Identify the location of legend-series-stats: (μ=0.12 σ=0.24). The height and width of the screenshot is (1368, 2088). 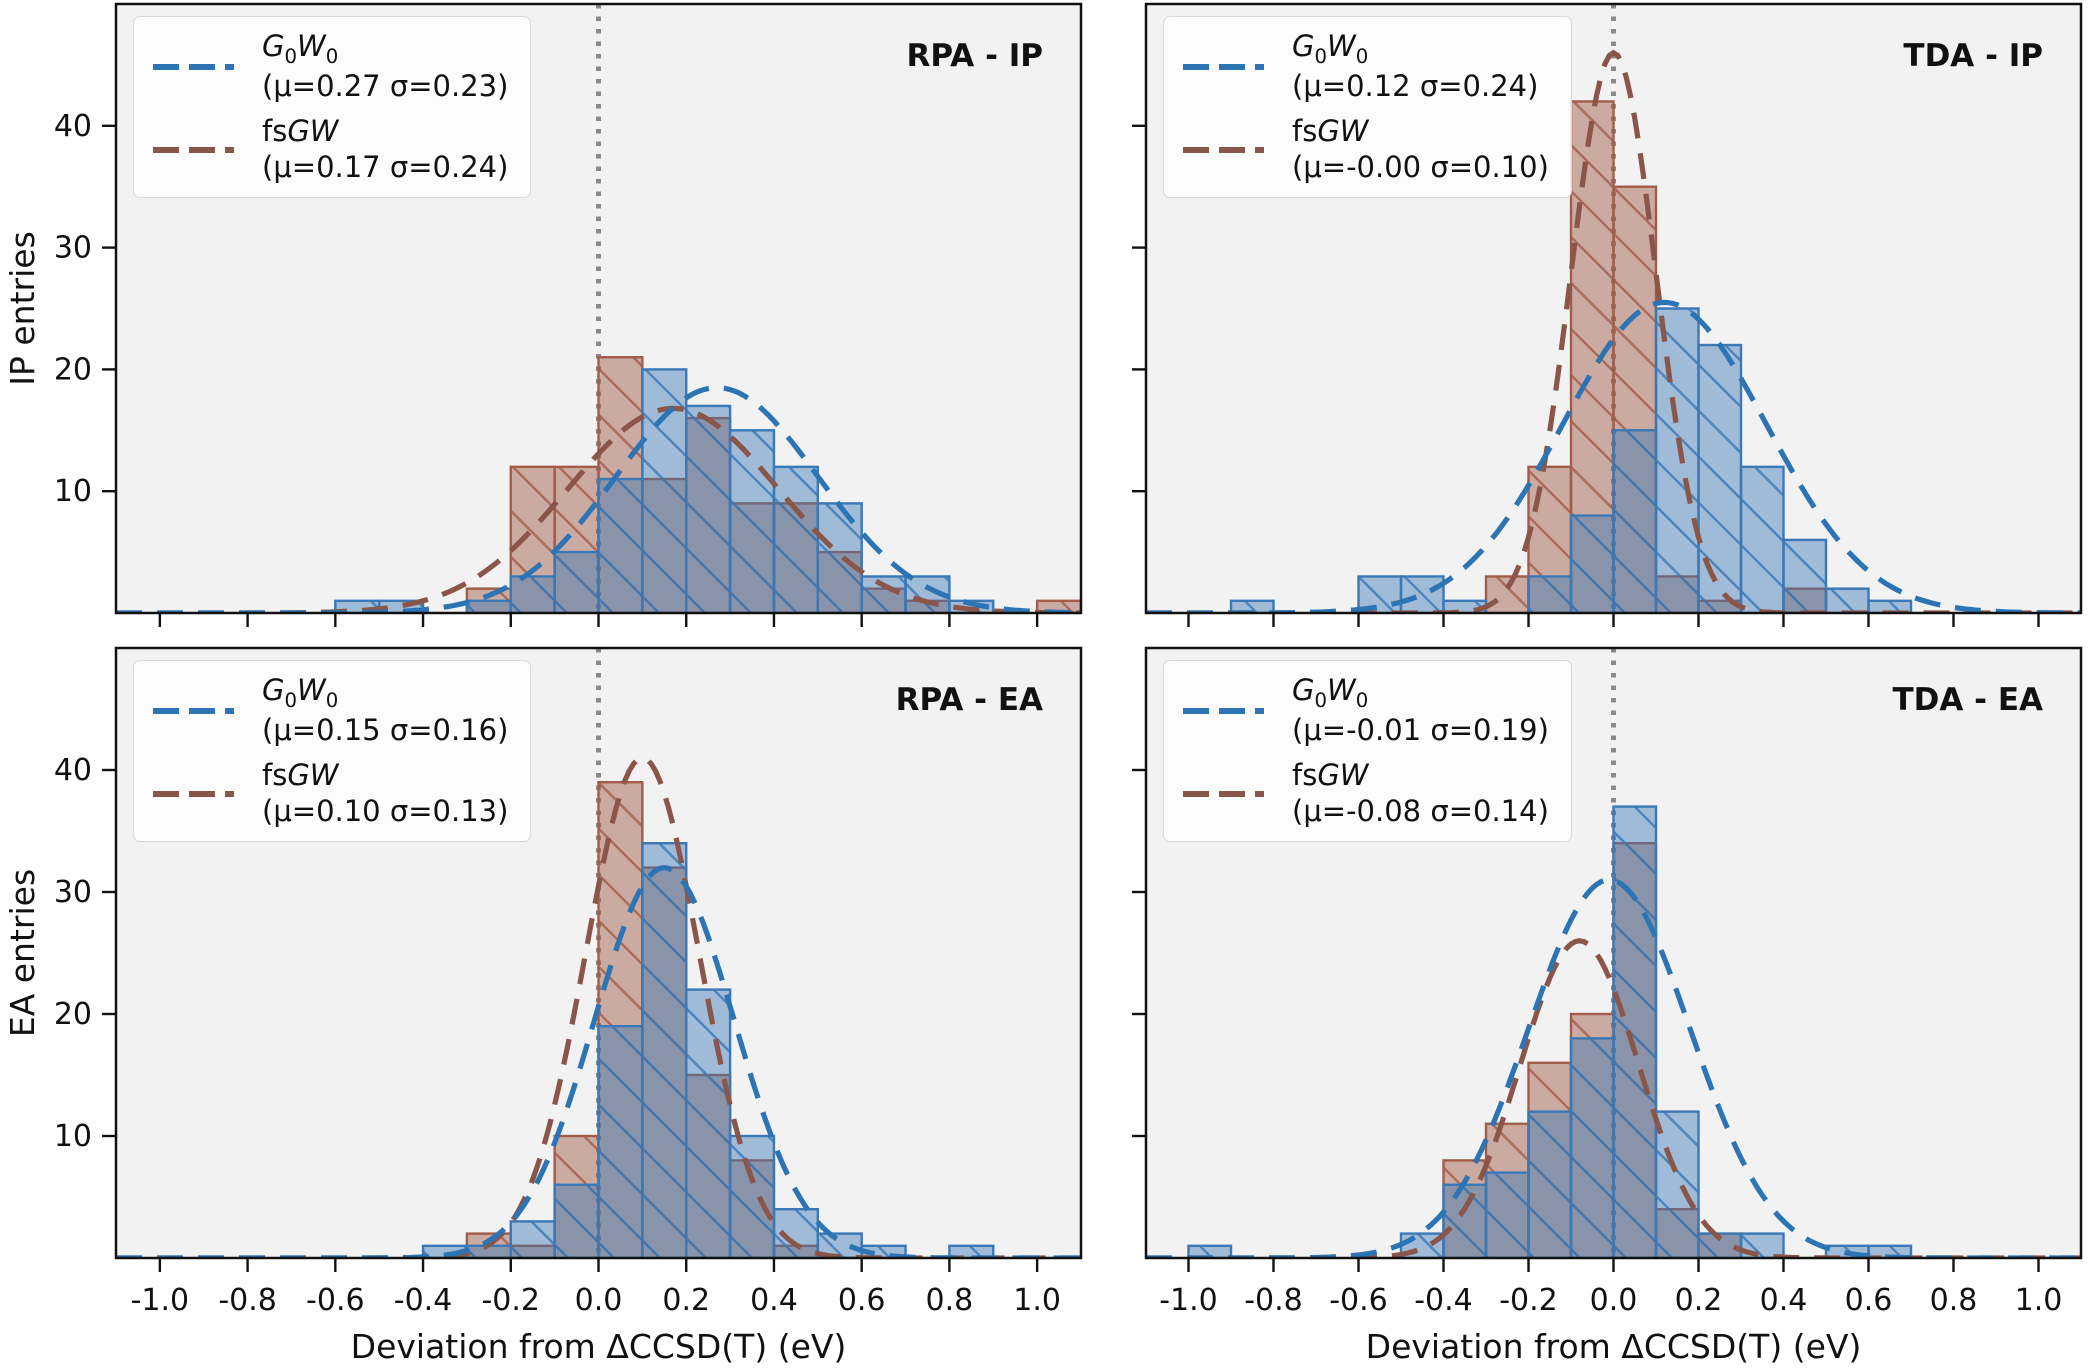
(1415, 85).